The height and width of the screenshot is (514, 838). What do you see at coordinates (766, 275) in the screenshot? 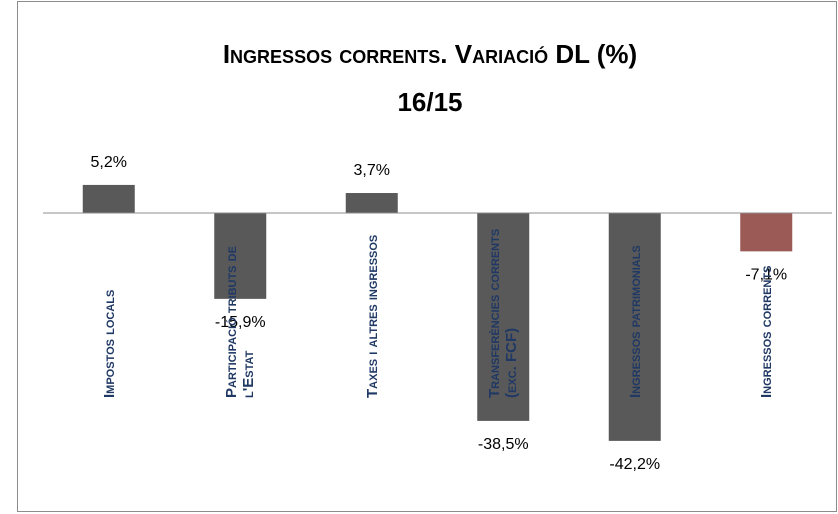
I see `value-label: -7,1%` at bounding box center [766, 275].